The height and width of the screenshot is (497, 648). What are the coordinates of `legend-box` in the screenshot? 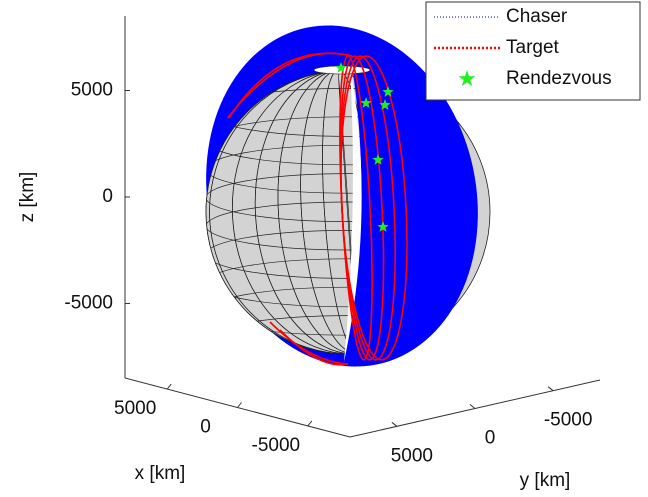 It's located at (533, 51).